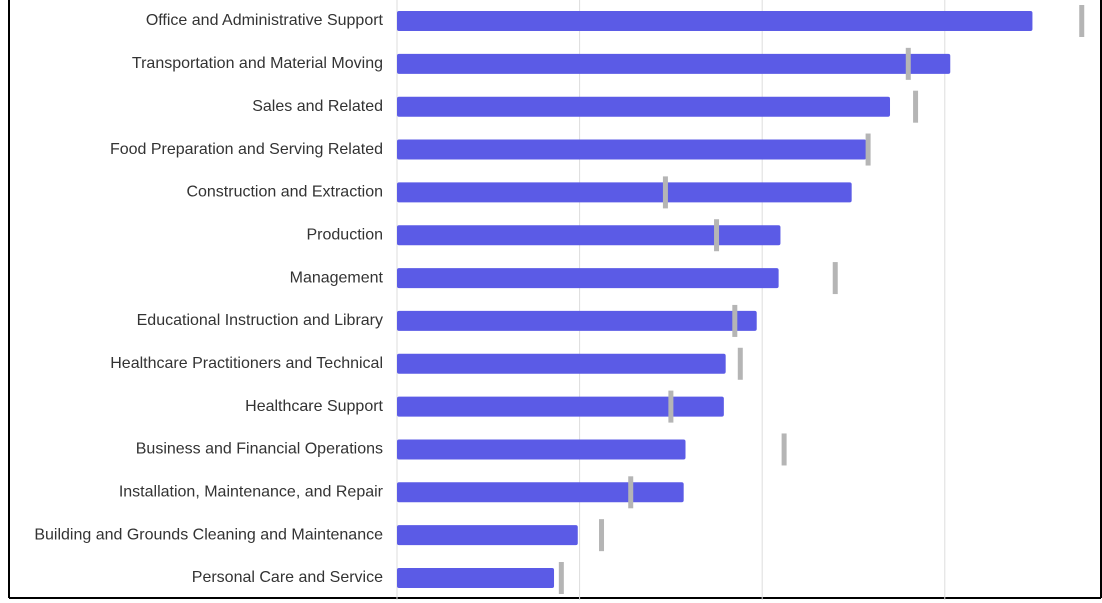  I want to click on category-label: Sales and Related, so click(317, 106).